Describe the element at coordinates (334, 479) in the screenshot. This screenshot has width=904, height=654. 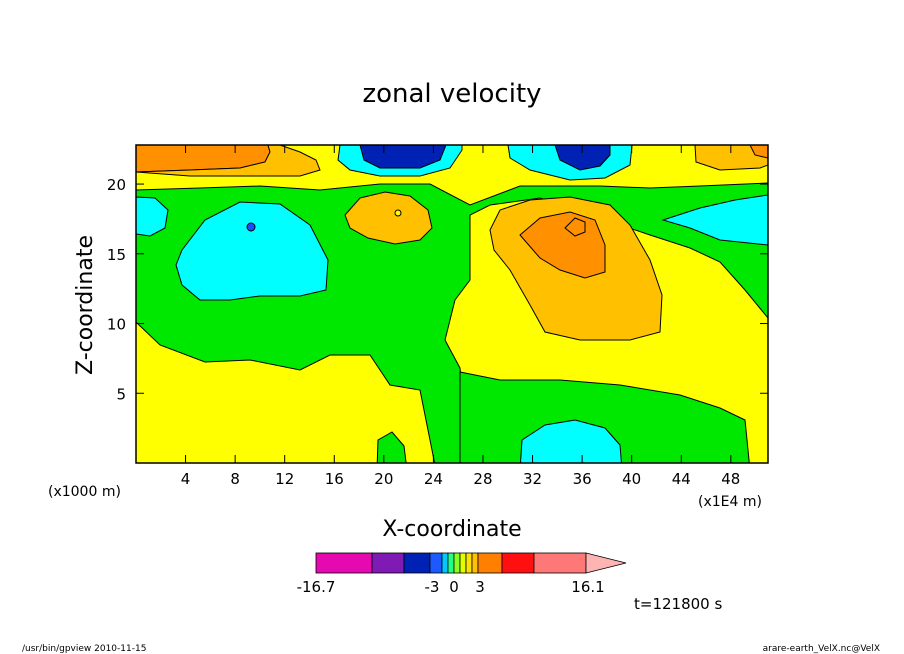
I see `x-tick-label: 16` at that location.